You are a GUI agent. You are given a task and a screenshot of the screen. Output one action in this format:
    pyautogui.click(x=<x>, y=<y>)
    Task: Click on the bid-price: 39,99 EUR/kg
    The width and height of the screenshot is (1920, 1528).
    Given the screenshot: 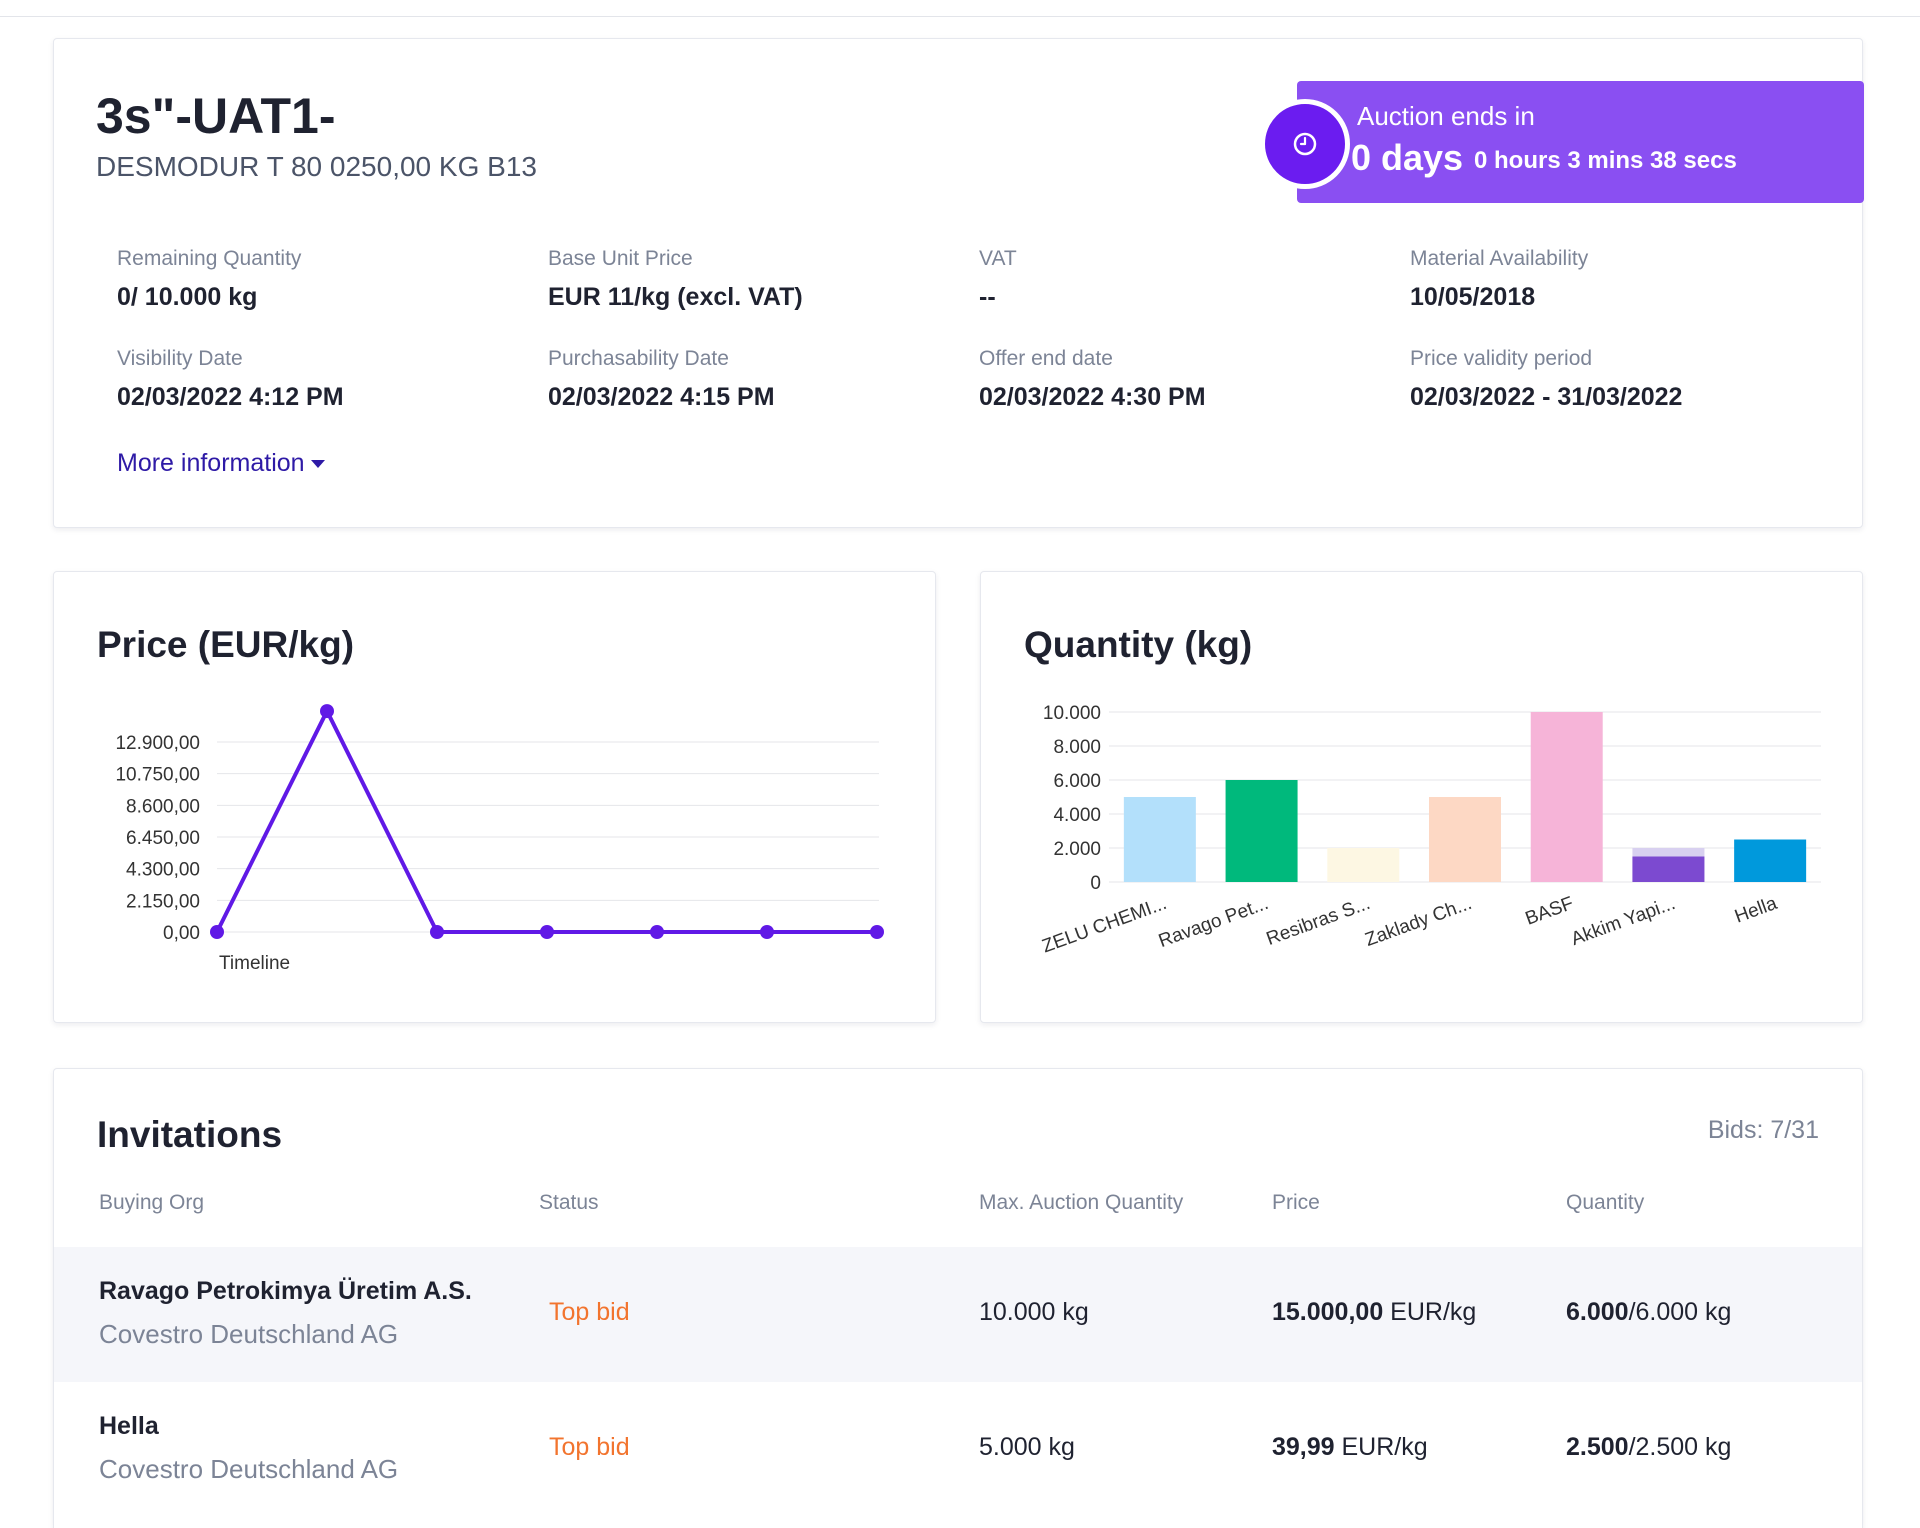 What is the action you would take?
    pyautogui.click(x=1350, y=1447)
    